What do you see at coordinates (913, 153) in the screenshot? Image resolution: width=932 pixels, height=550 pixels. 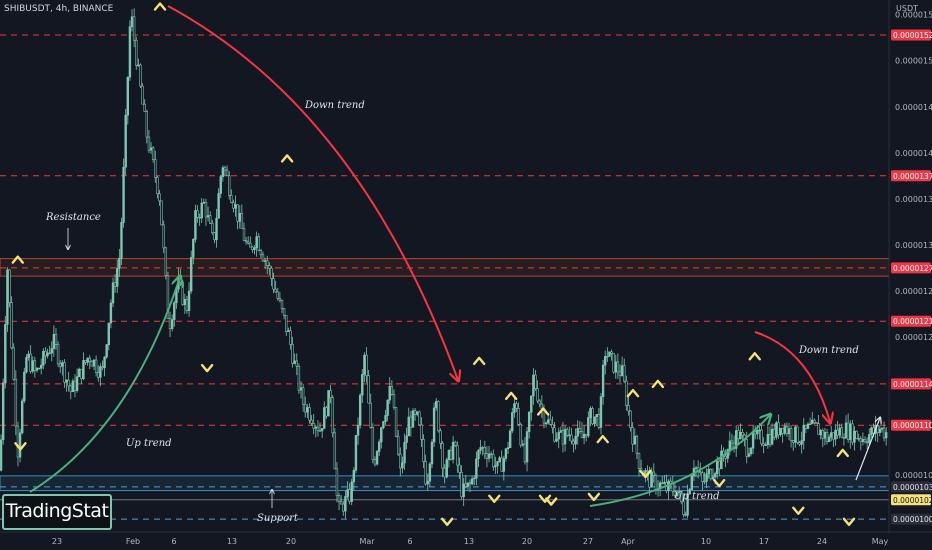 I see `y-tick-3: 0.00001400` at bounding box center [913, 153].